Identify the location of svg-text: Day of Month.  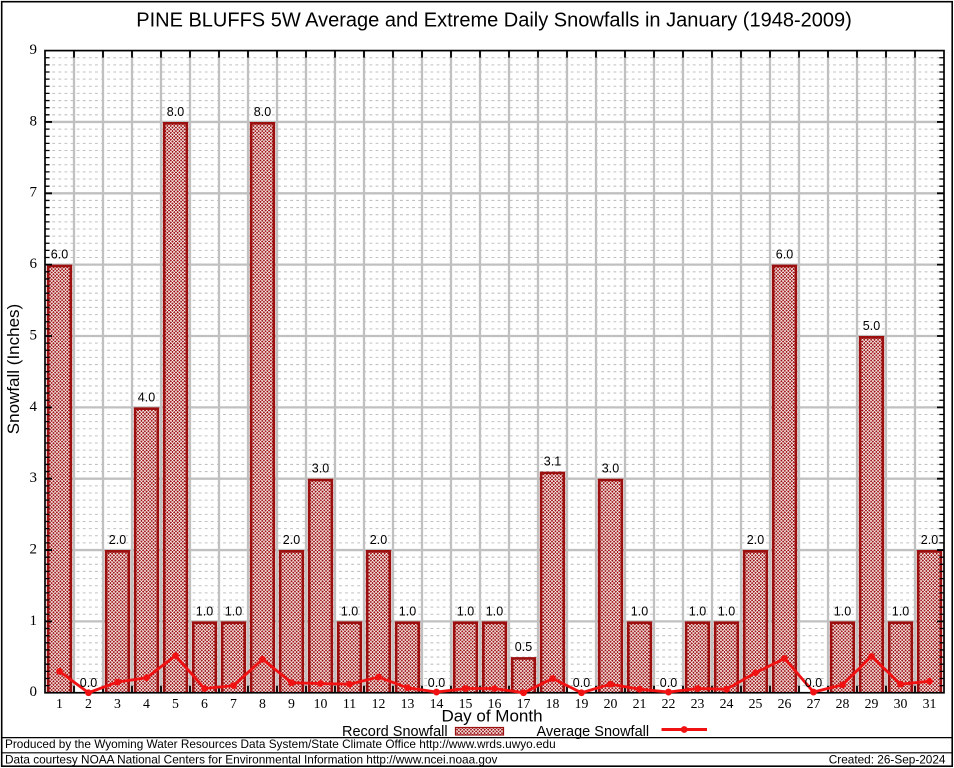
(491, 715).